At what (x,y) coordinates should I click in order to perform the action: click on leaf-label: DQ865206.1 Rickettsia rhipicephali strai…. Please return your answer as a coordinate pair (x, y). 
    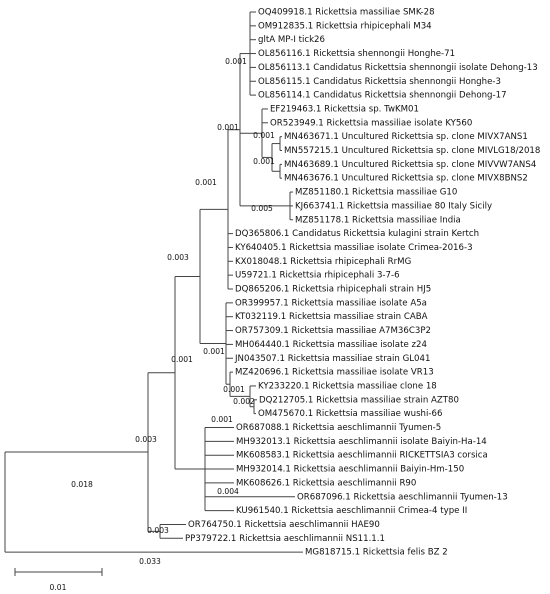
    Looking at the image, I should click on (333, 290).